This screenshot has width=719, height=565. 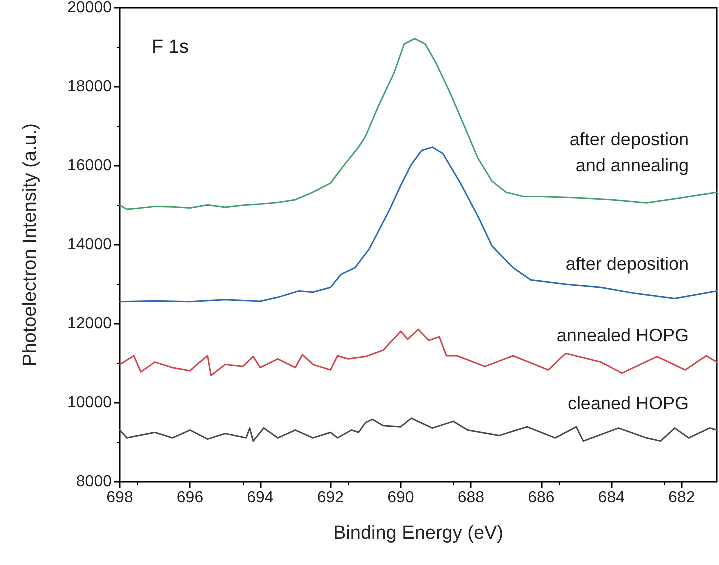 What do you see at coordinates (90, 324) in the screenshot?
I see `y-tick-label: 12000` at bounding box center [90, 324].